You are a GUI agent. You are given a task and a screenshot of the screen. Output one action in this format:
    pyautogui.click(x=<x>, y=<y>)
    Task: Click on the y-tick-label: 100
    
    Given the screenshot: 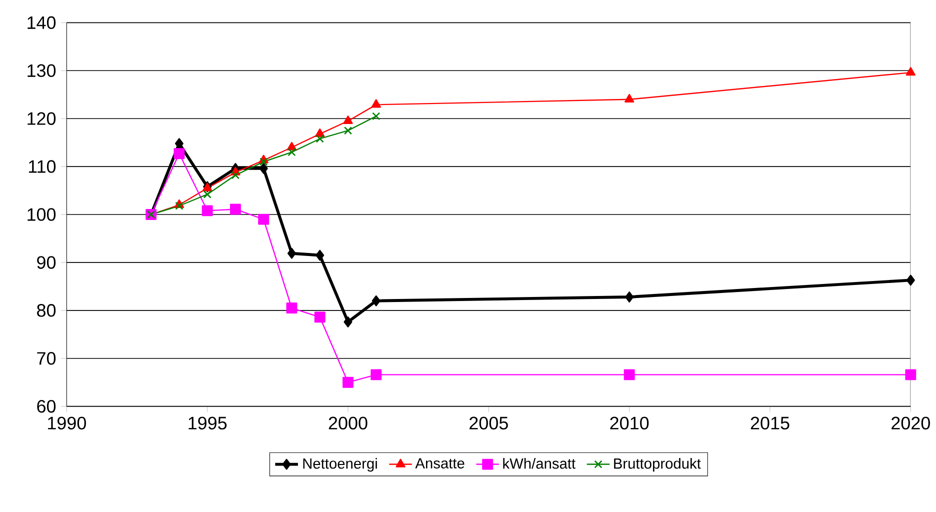 What is the action you would take?
    pyautogui.click(x=42, y=214)
    